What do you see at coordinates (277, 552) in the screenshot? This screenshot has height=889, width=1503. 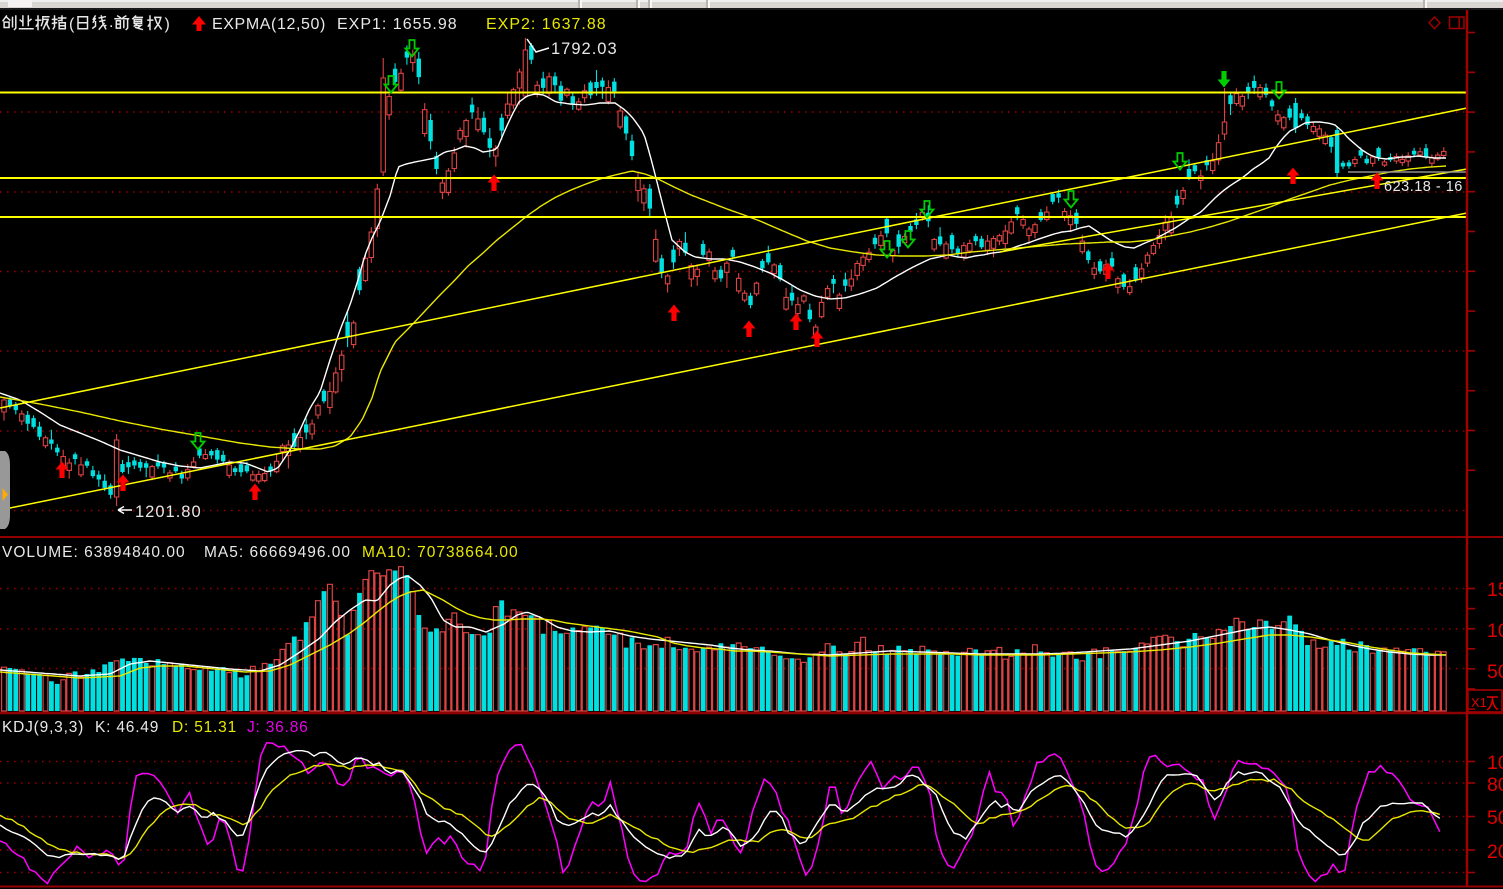 I see `svg-text: MA5: 66669496.00` at bounding box center [277, 552].